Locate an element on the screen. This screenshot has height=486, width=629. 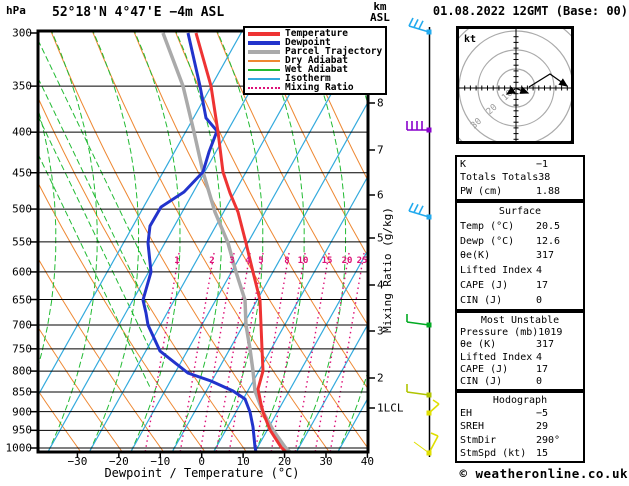
km-tick-label: 7 is located at coordinates (380, 150).